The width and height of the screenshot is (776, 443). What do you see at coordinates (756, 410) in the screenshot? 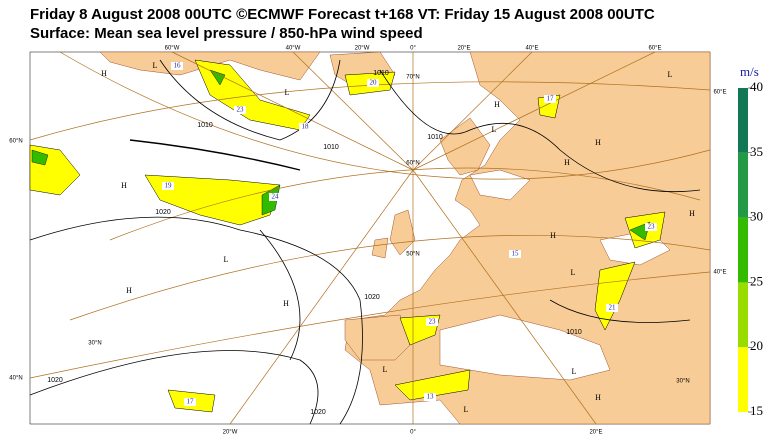
I see `colorbar-tick-label: 15` at bounding box center [756, 410].